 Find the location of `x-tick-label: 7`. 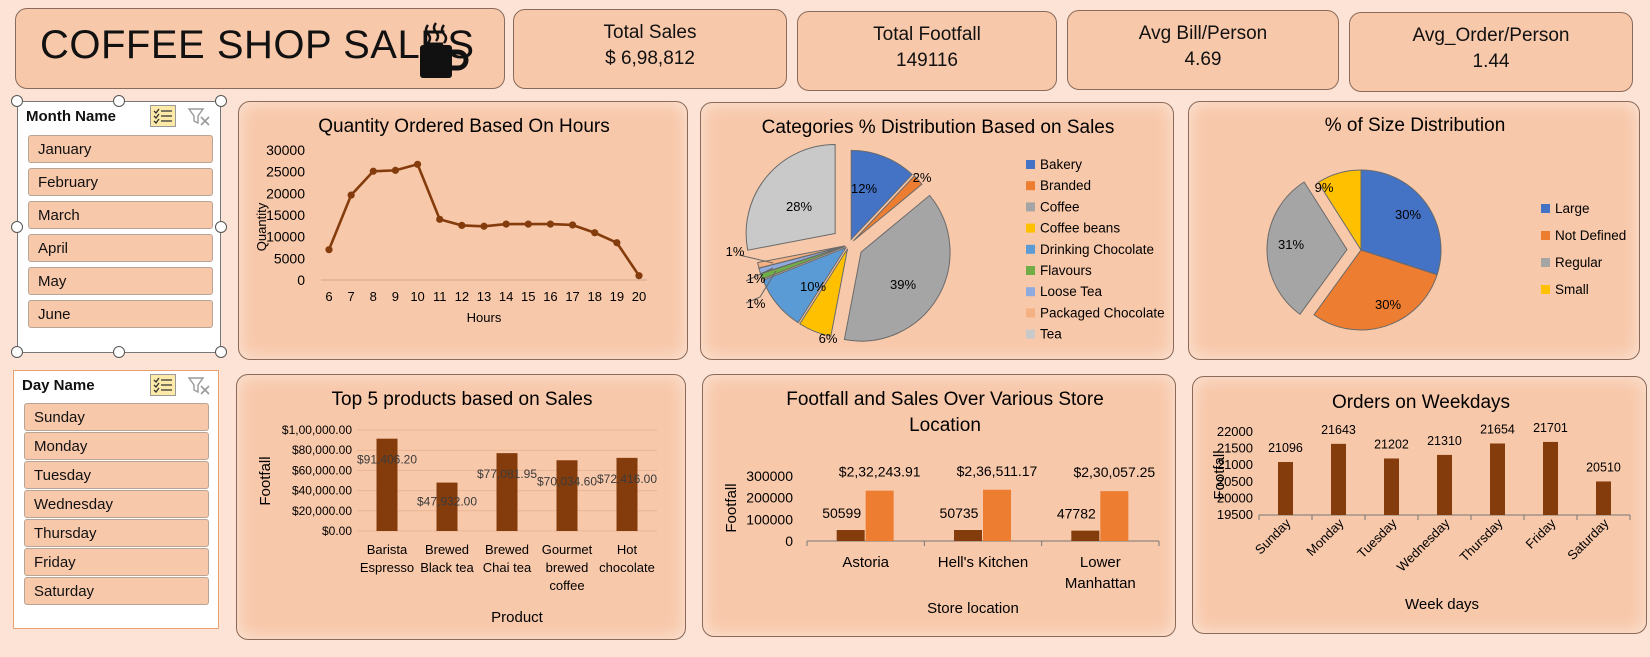

x-tick-label: 7 is located at coordinates (351, 296).